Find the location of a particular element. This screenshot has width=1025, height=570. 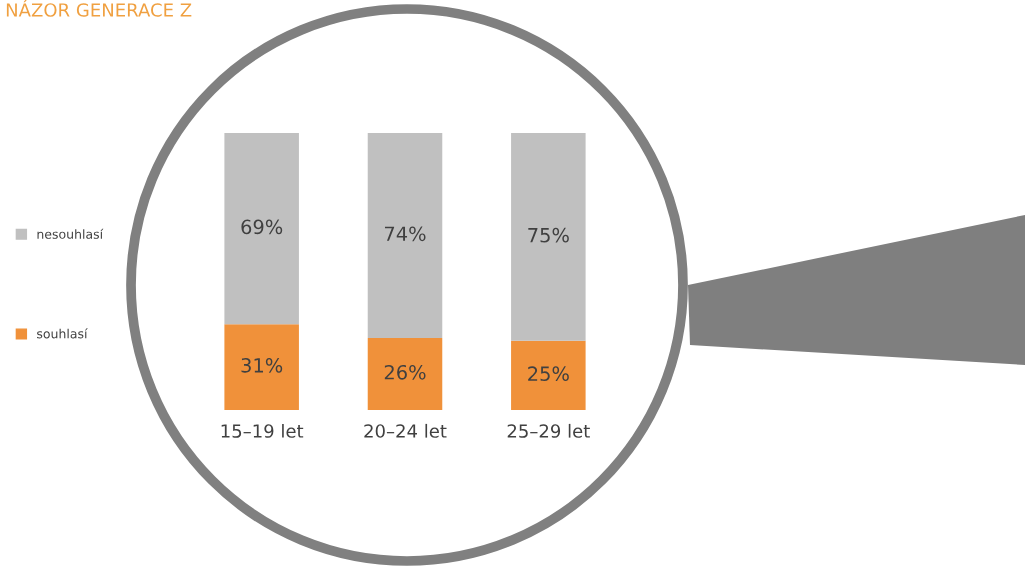

data-label: 26% is located at coordinates (405, 372).